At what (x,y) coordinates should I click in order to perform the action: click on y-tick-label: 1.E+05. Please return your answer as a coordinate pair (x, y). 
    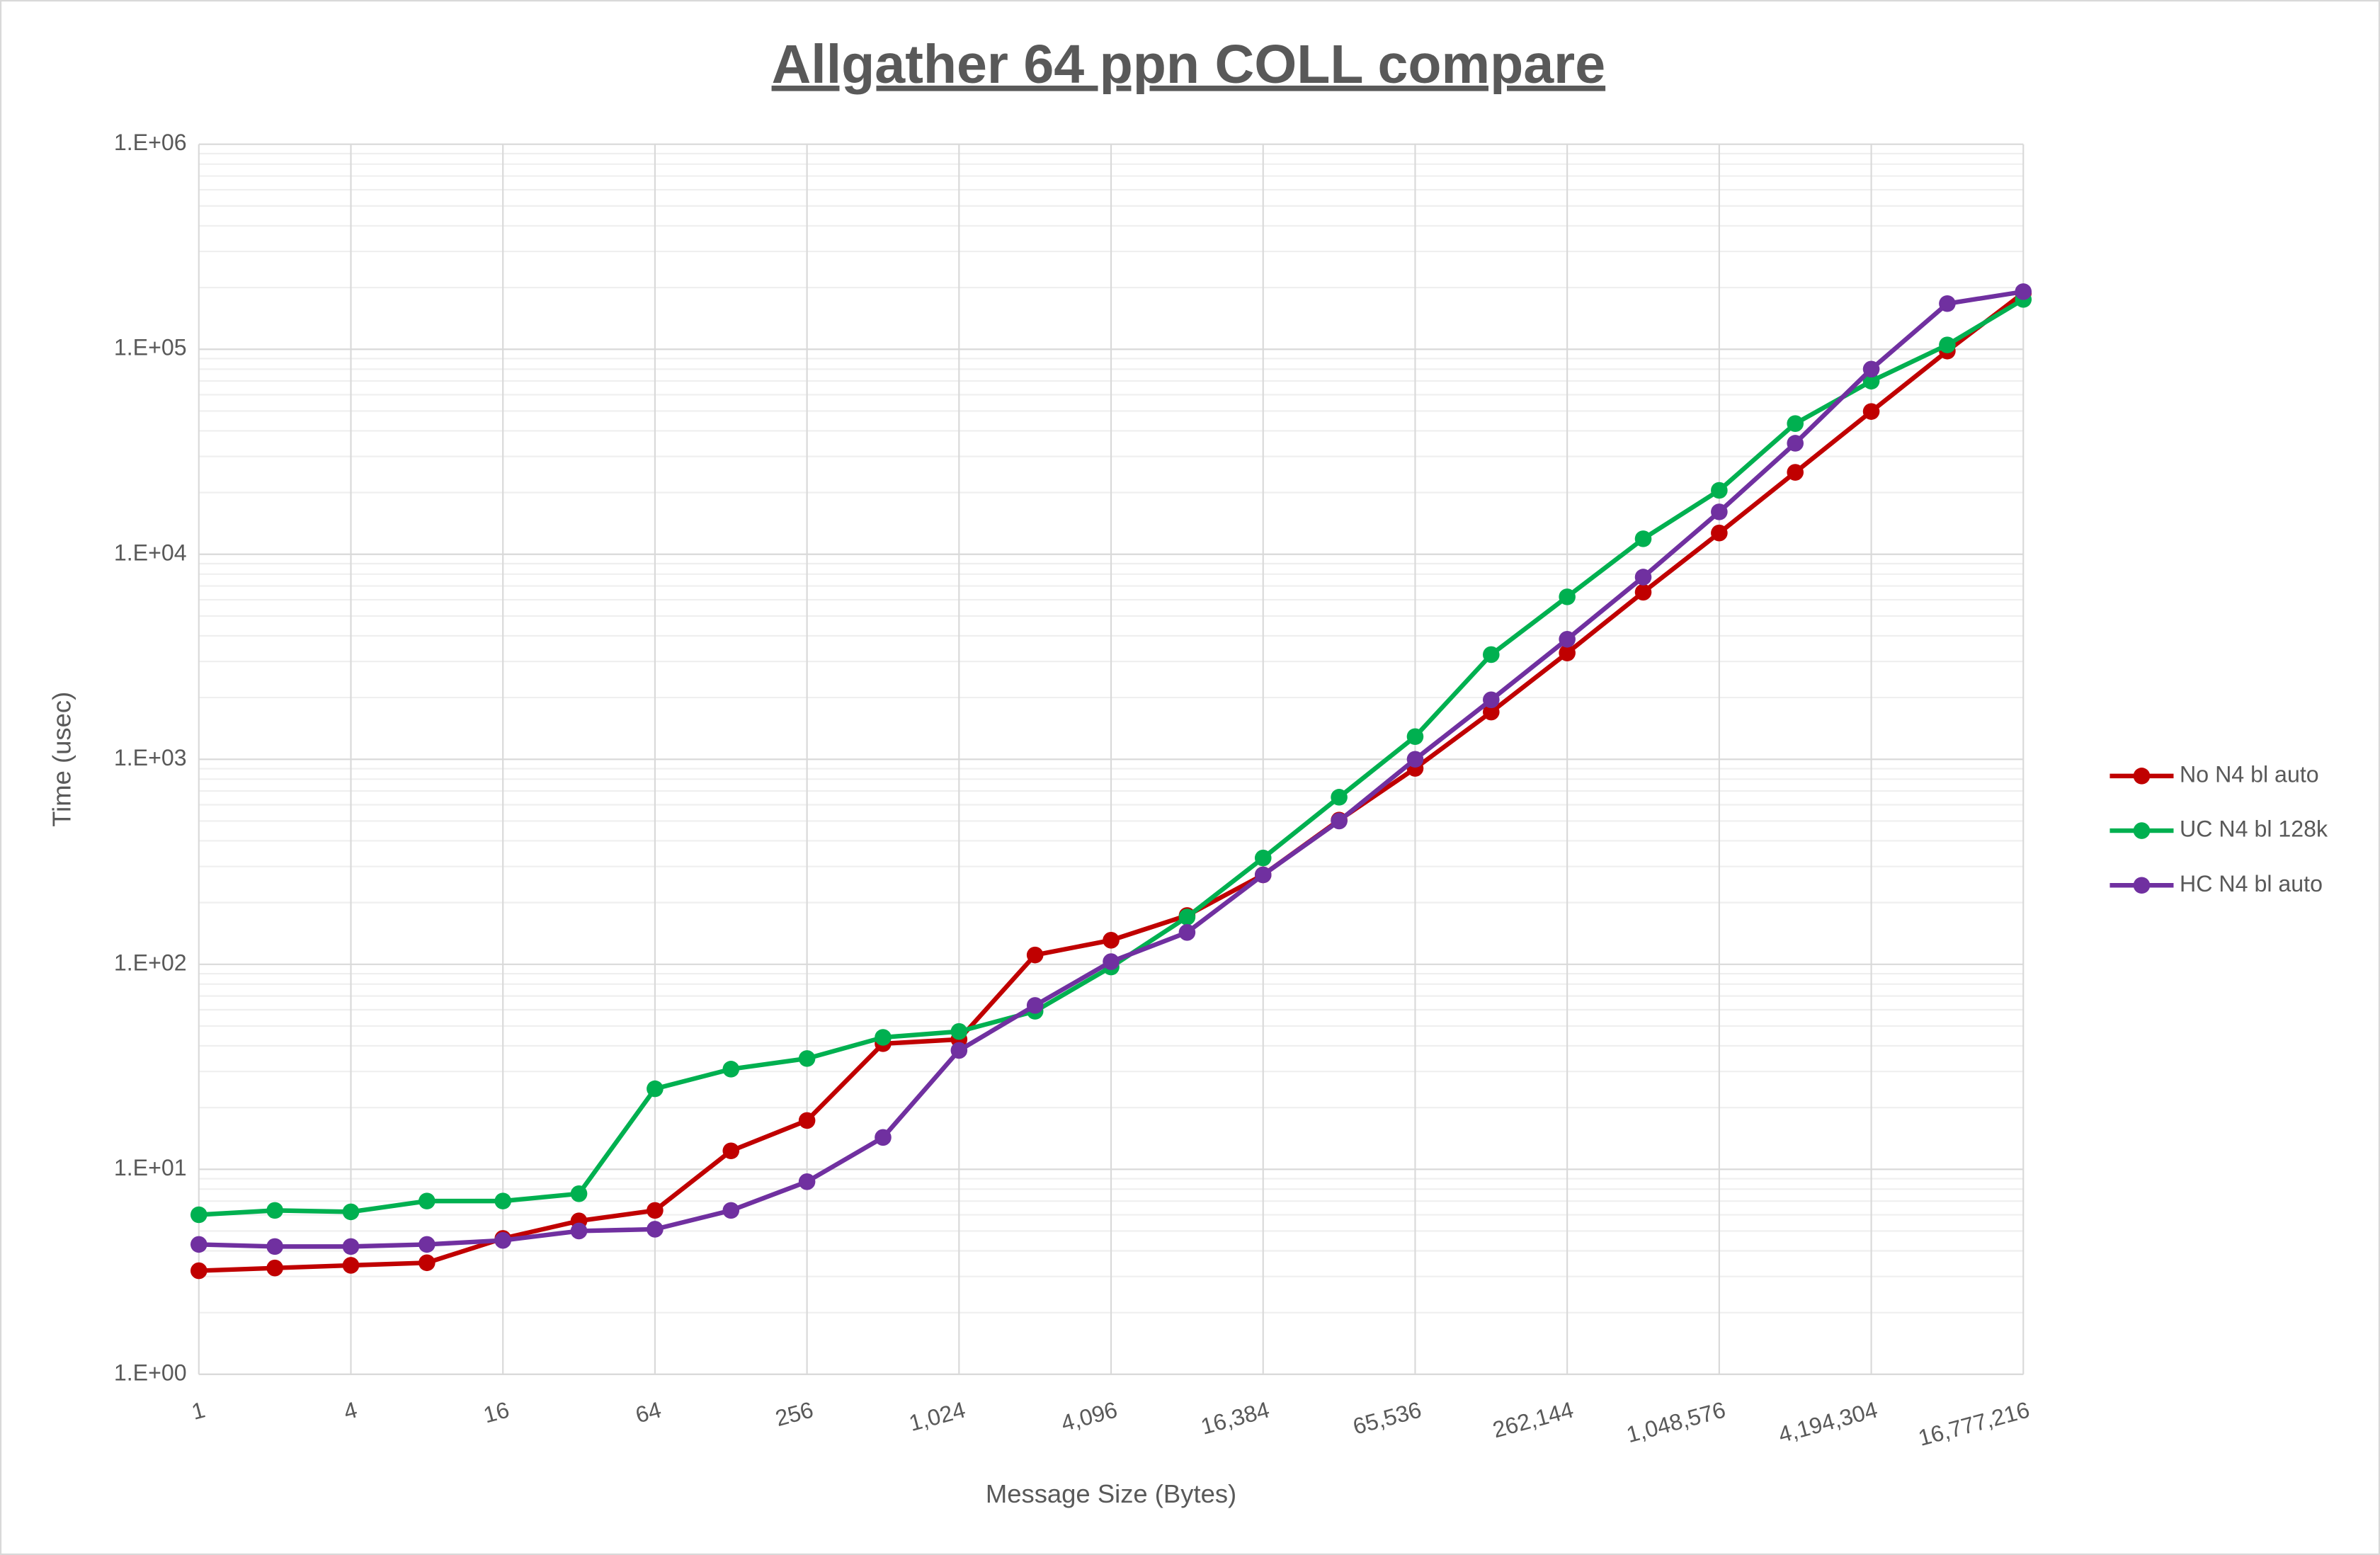
    Looking at the image, I should click on (150, 347).